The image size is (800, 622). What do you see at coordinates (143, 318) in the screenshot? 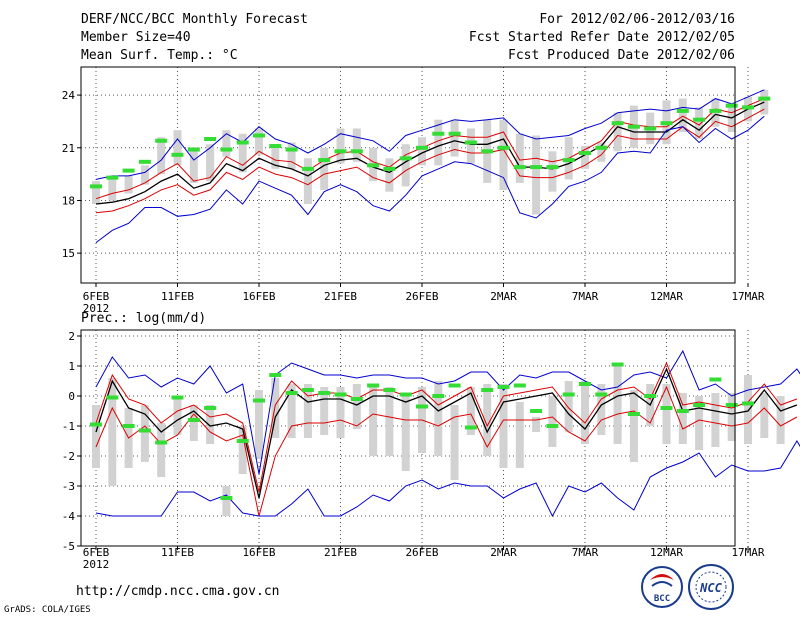
I see `precipitation-variable-label: Prec.: log(mm/d)` at bounding box center [143, 318].